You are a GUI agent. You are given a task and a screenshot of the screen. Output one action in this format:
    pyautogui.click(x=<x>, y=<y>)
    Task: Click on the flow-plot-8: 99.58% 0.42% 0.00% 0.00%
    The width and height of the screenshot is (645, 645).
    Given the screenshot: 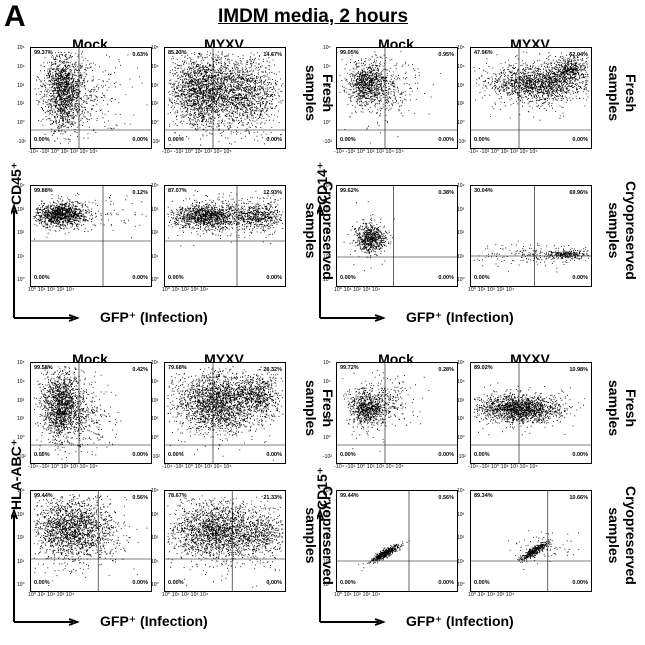 What is the action you would take?
    pyautogui.click(x=91, y=413)
    